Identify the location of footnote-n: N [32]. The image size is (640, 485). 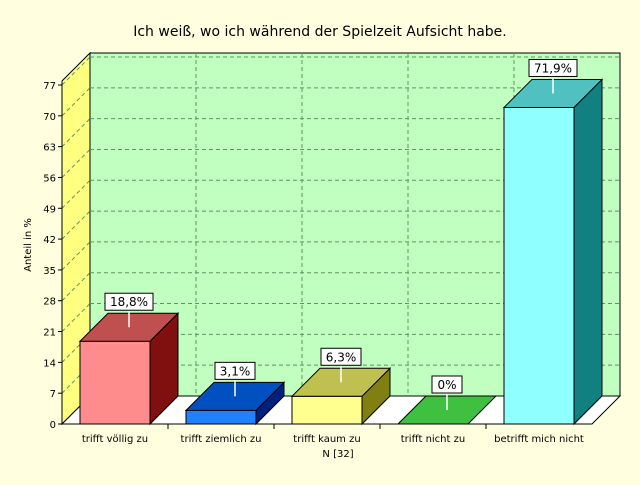
(337, 454).